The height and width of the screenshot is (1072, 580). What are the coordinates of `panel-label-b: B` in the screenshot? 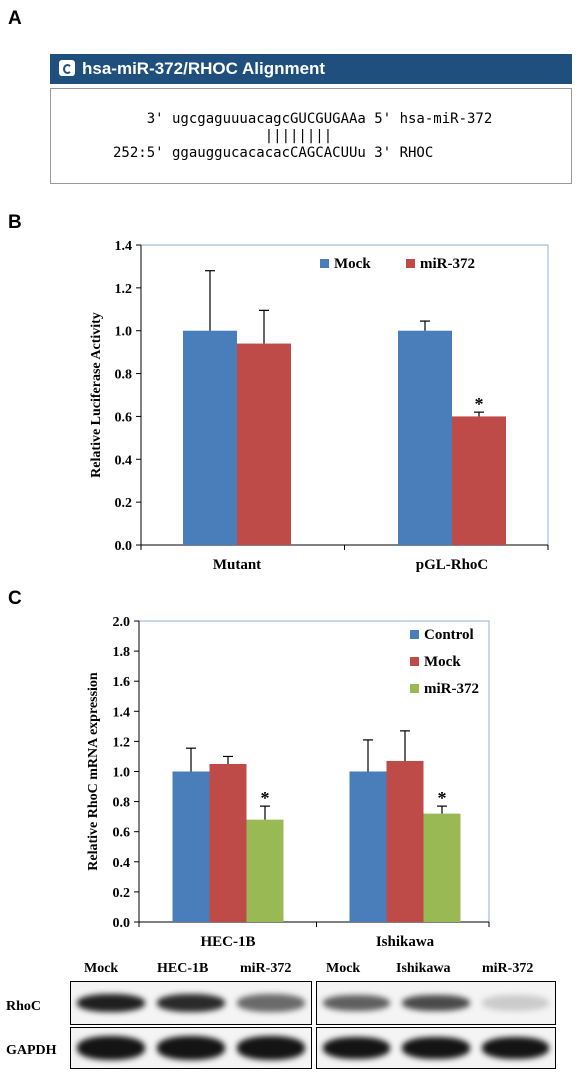 It's located at (15, 222).